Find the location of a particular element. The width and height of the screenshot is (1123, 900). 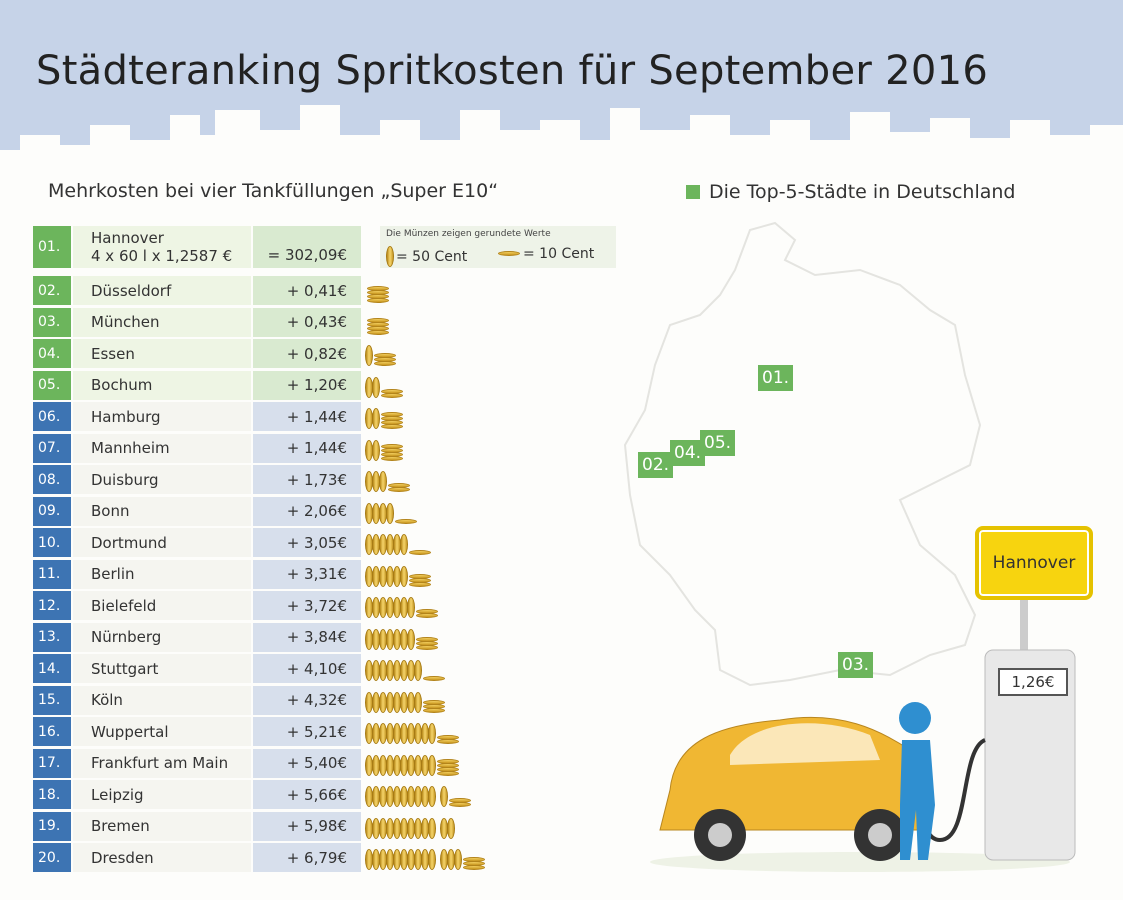

city-cell: Duisburg is located at coordinates (162, 479).